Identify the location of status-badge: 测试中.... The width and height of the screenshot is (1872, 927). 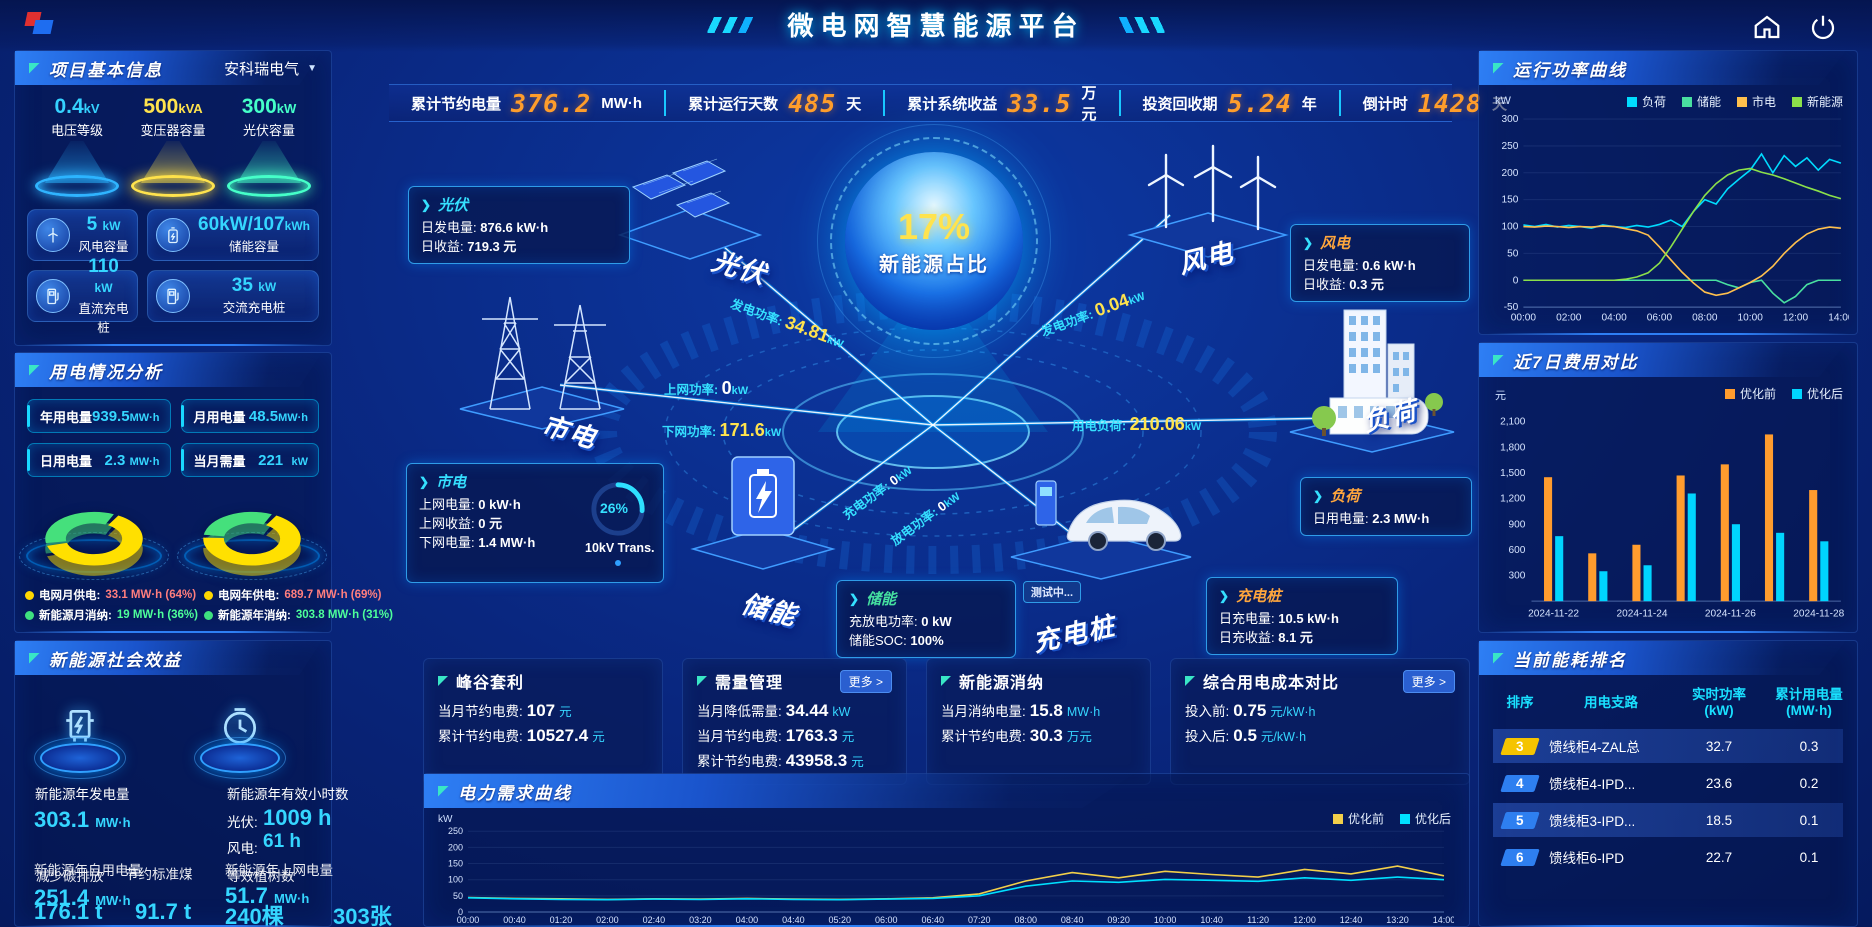
(1051, 592).